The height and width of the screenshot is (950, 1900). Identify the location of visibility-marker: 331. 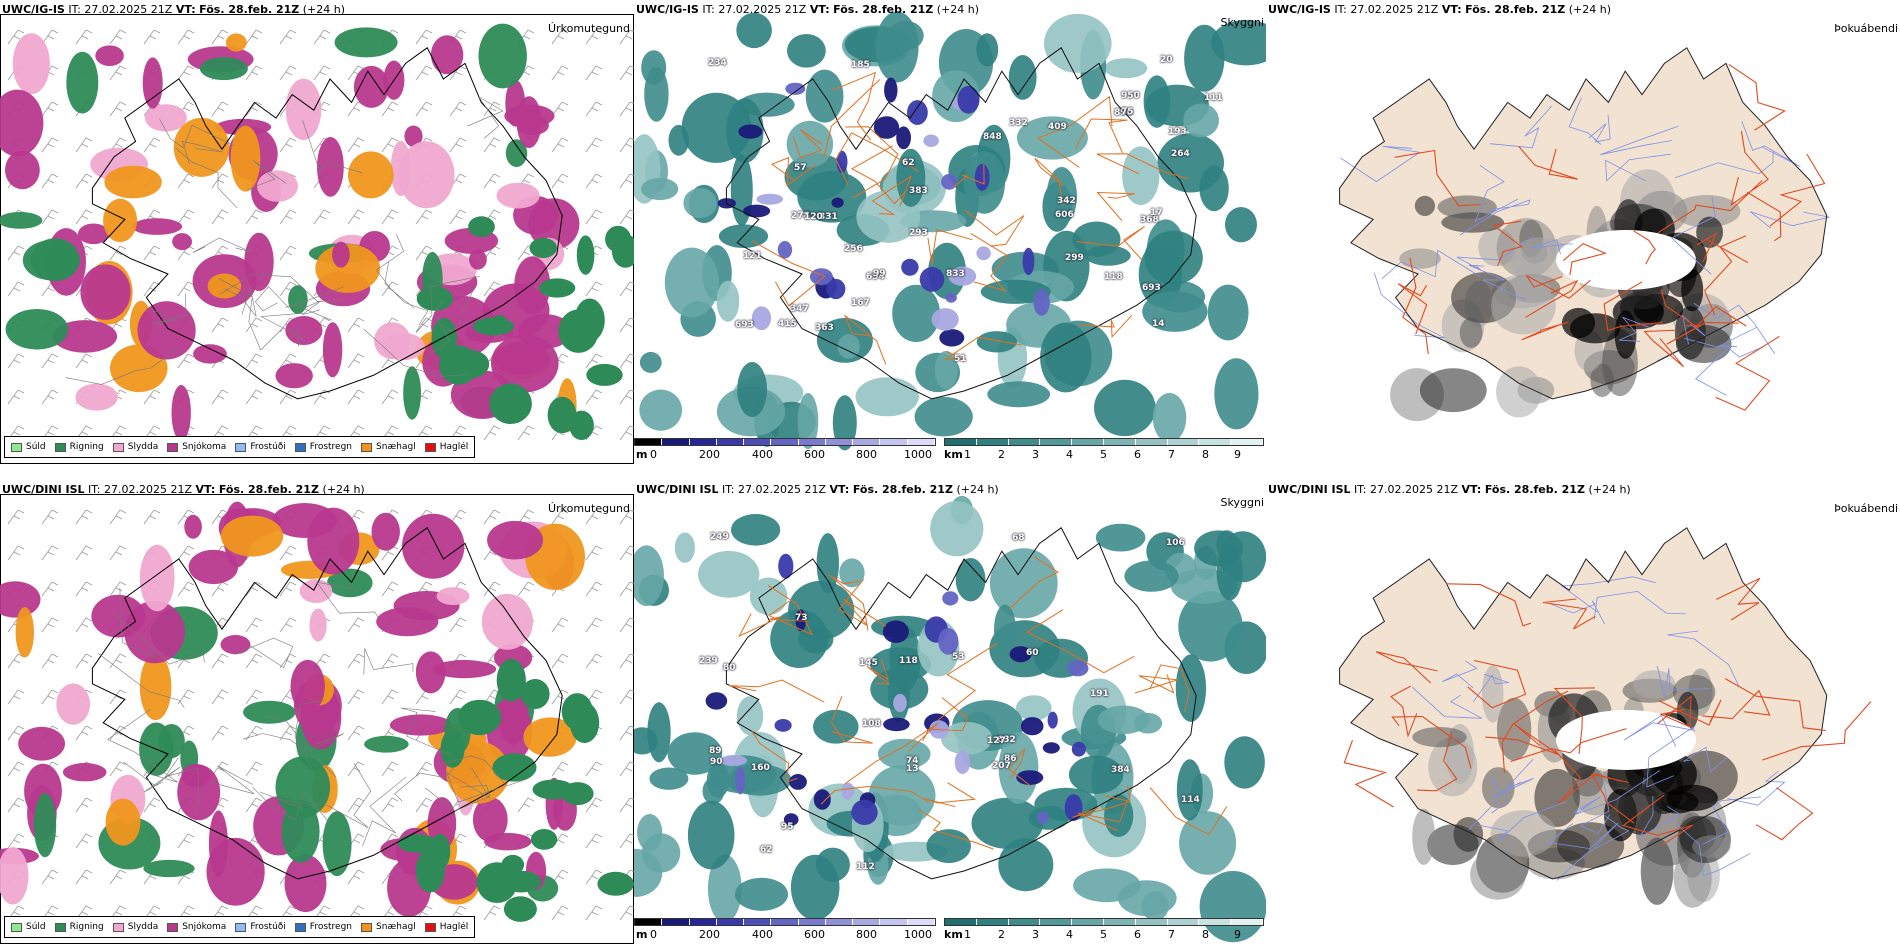
(828, 217).